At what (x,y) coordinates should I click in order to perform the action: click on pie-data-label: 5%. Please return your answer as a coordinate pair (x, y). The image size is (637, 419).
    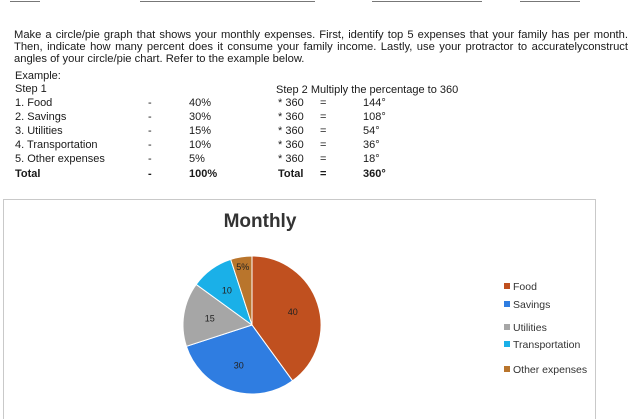
    Looking at the image, I should click on (242, 267).